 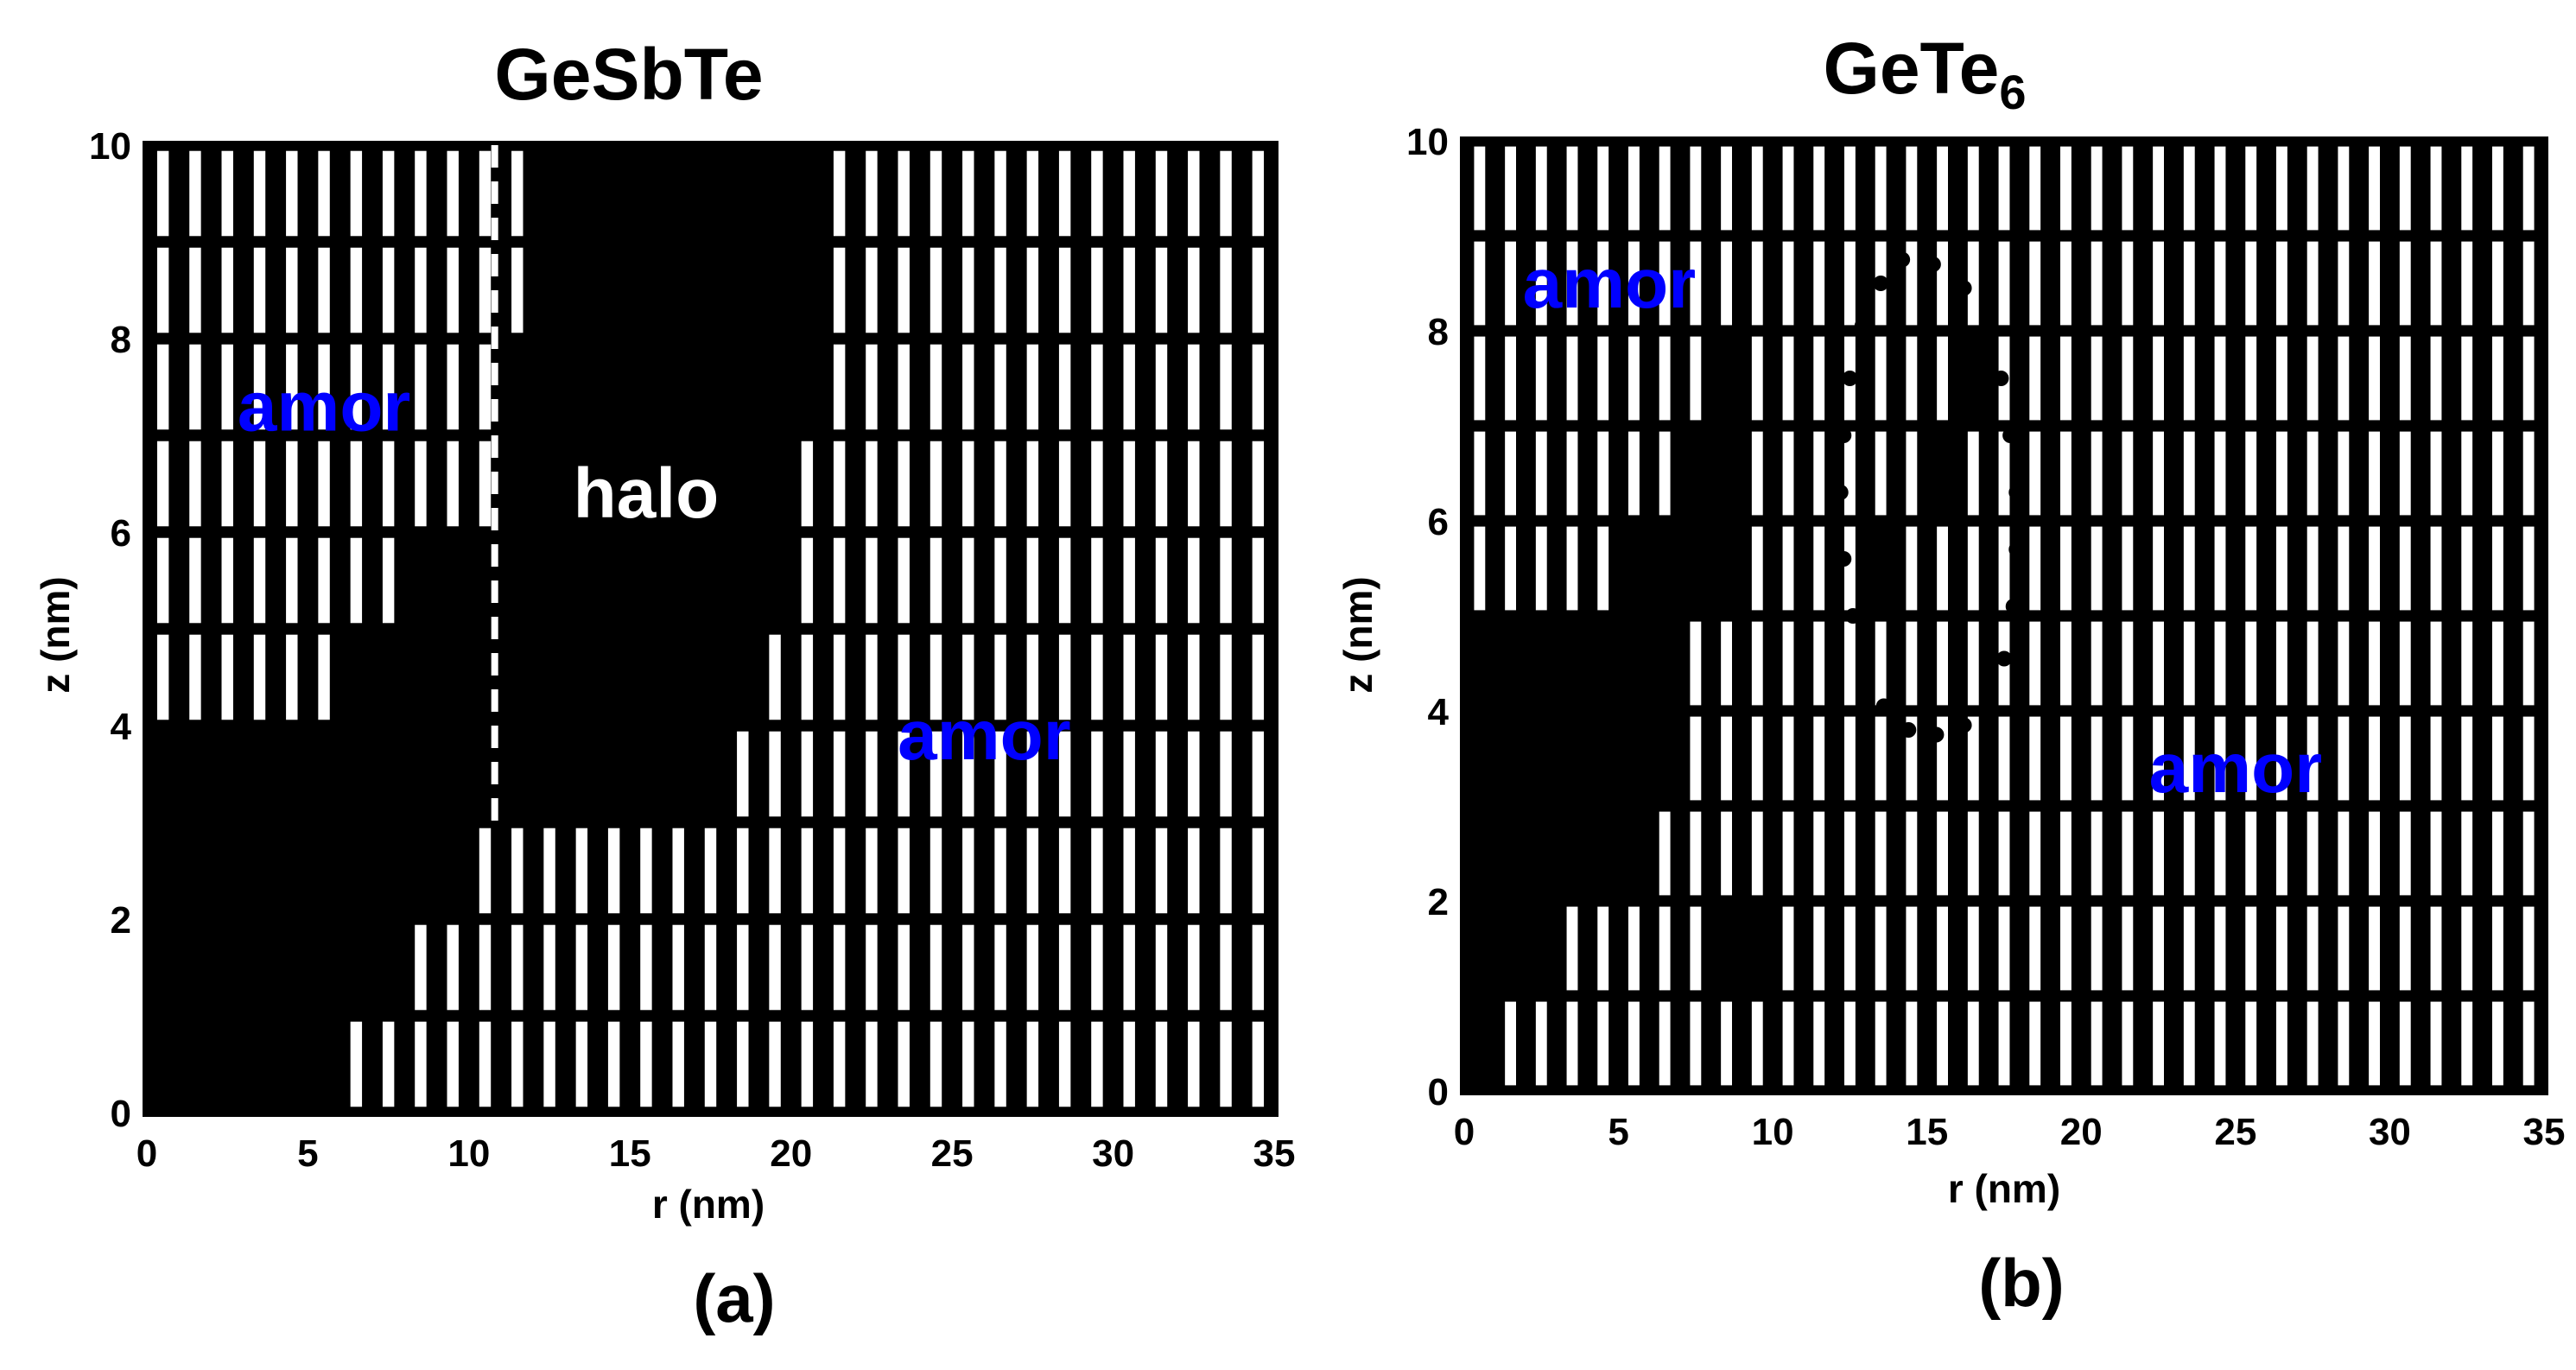 What do you see at coordinates (1618, 1132) in the screenshot?
I see `x-tick-label: 5` at bounding box center [1618, 1132].